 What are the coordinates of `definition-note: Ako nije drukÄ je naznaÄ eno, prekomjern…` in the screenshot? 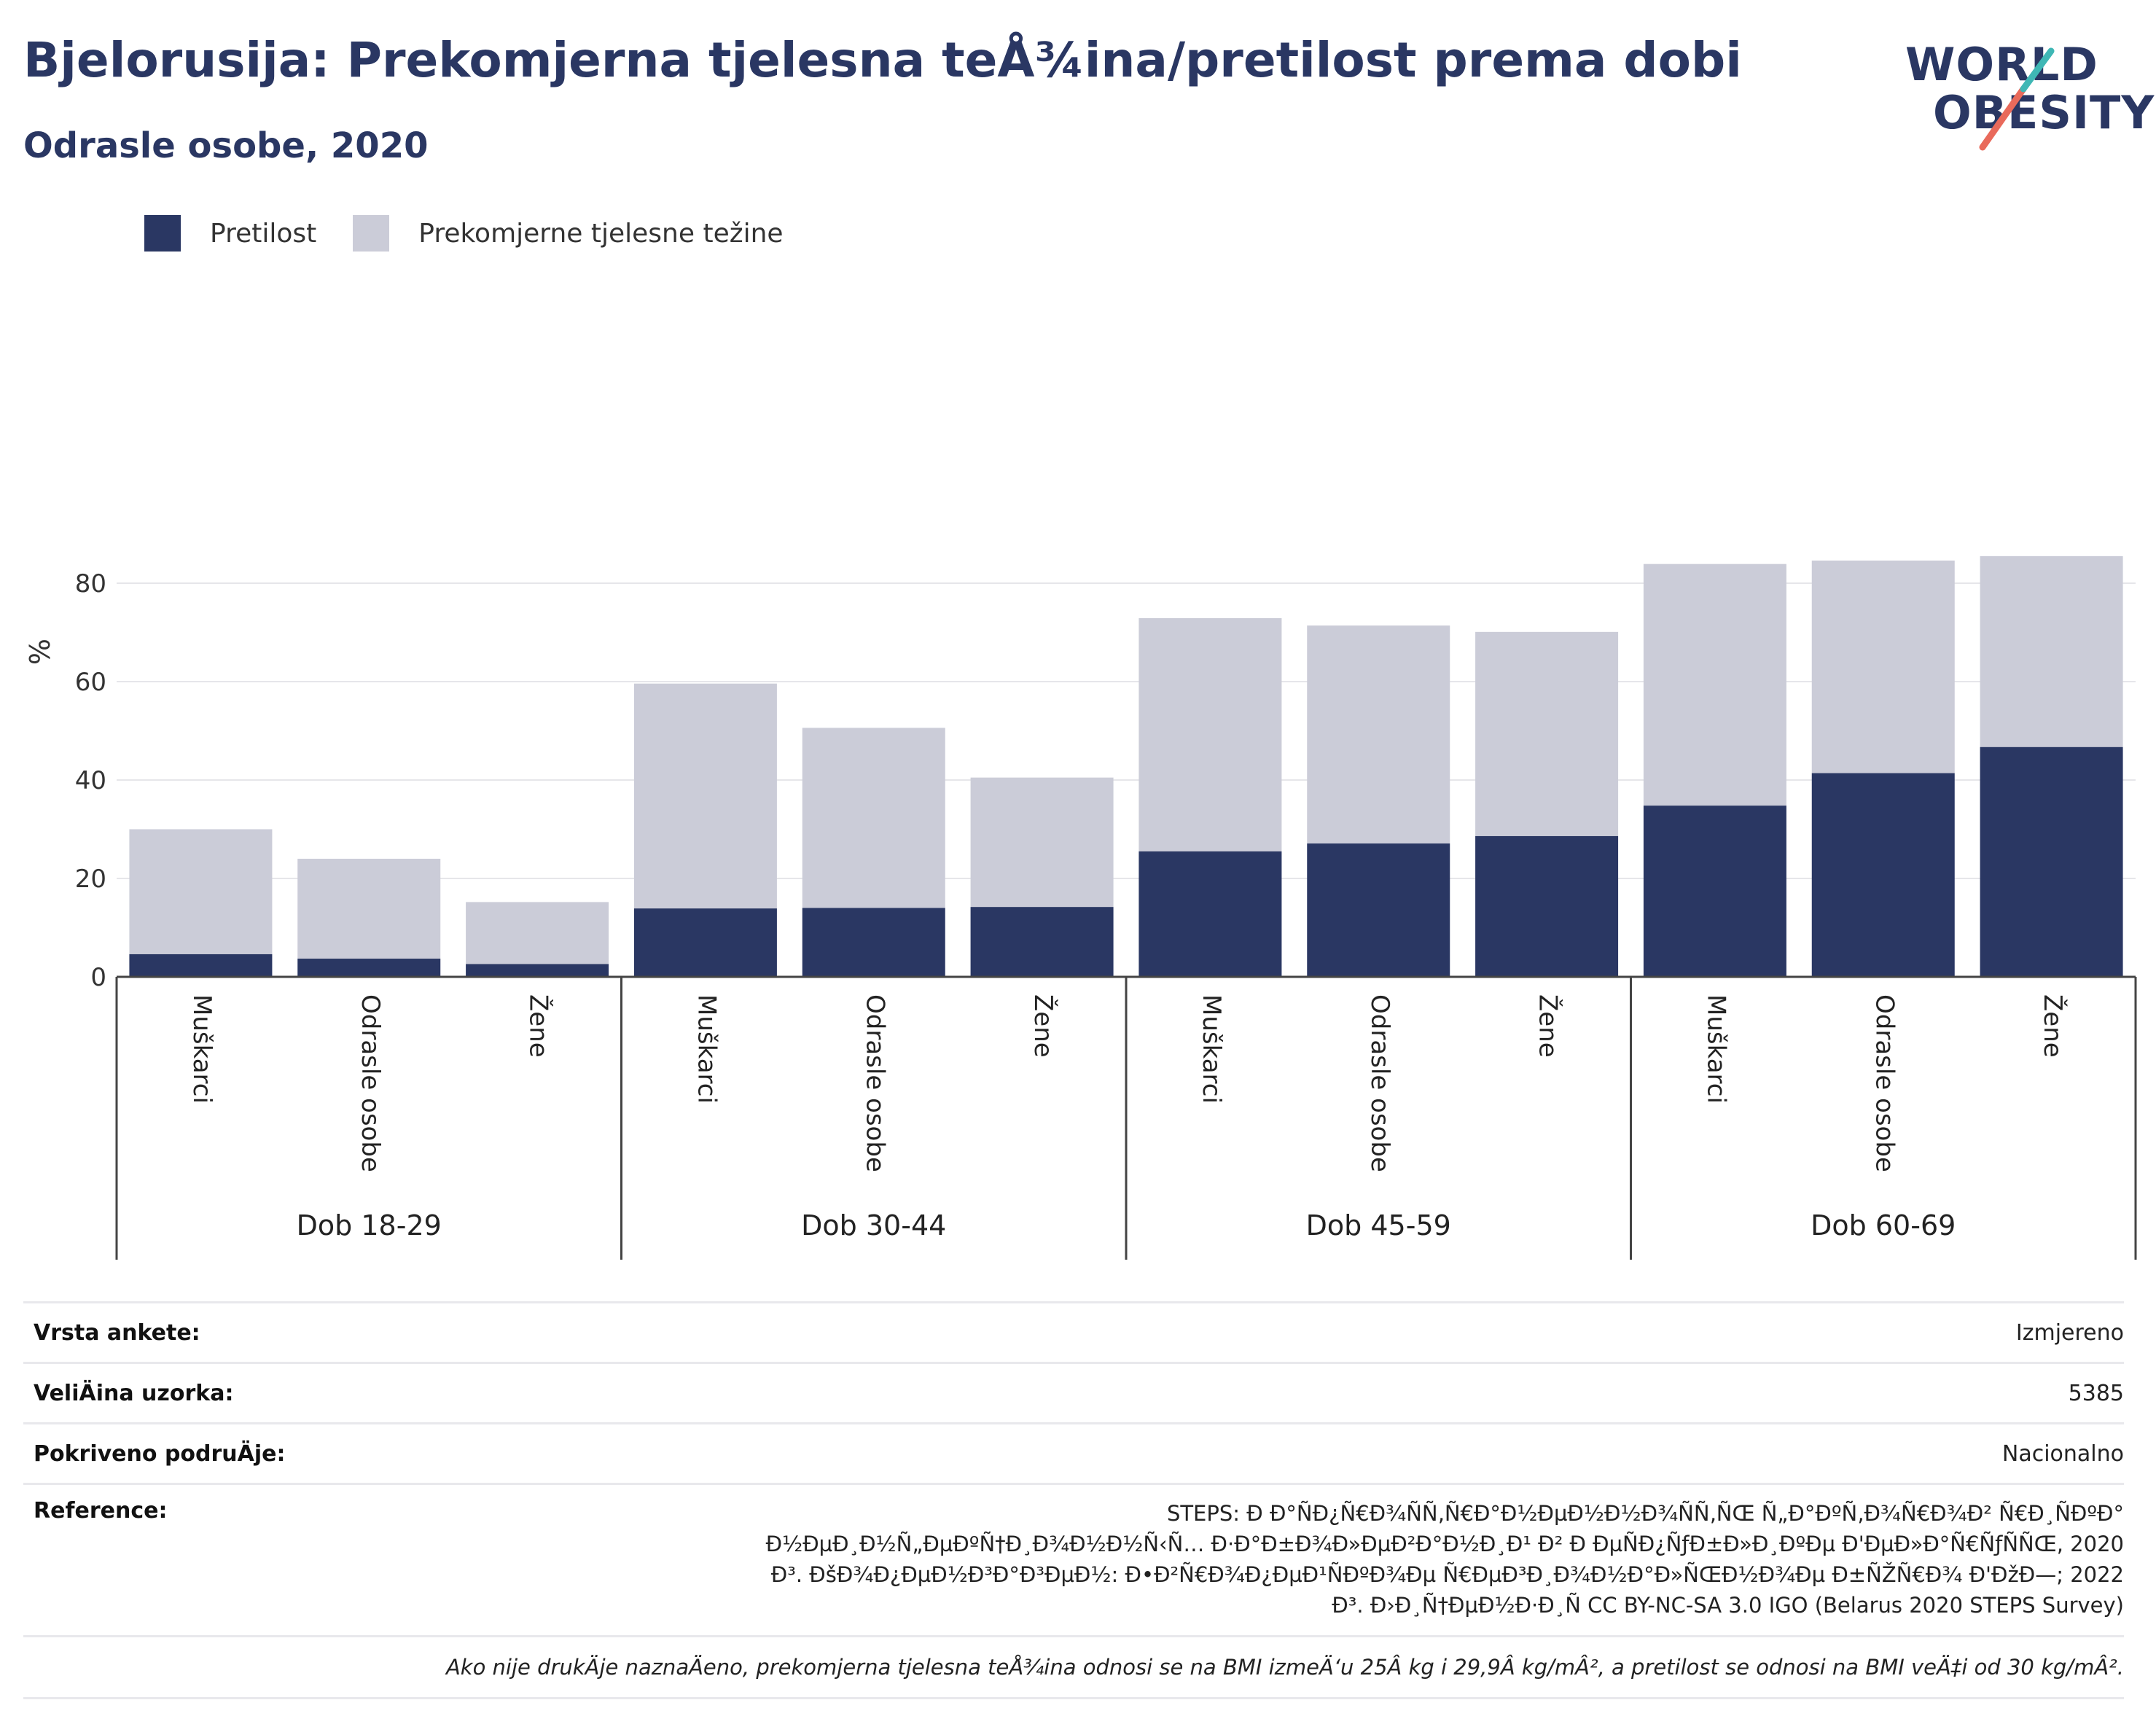 It's located at (1285, 1667).